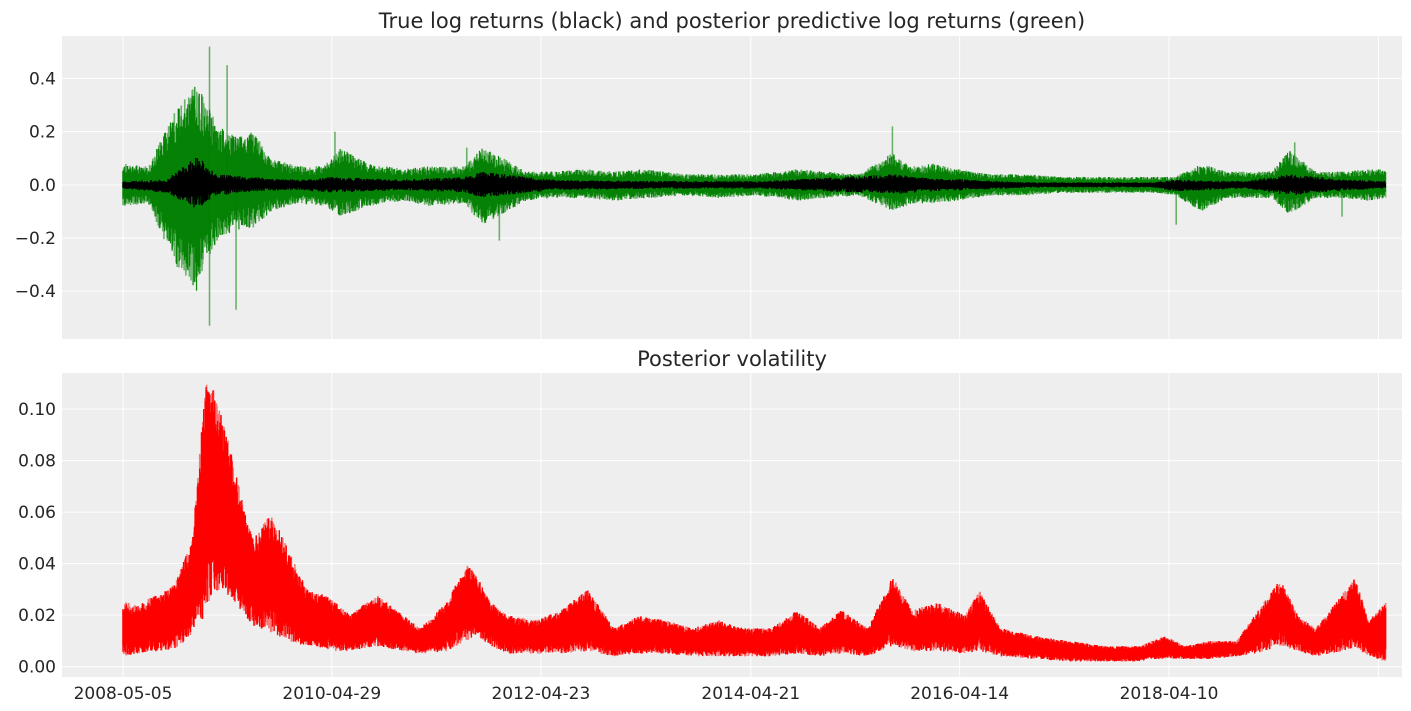  I want to click on returns-y-tick-label: 0.2, so click(42, 133).